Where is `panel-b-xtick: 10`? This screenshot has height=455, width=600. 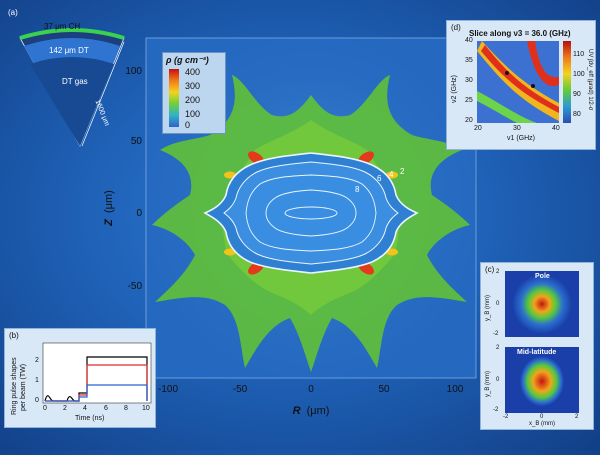
panel-b-xtick: 10 is located at coordinates (146, 408).